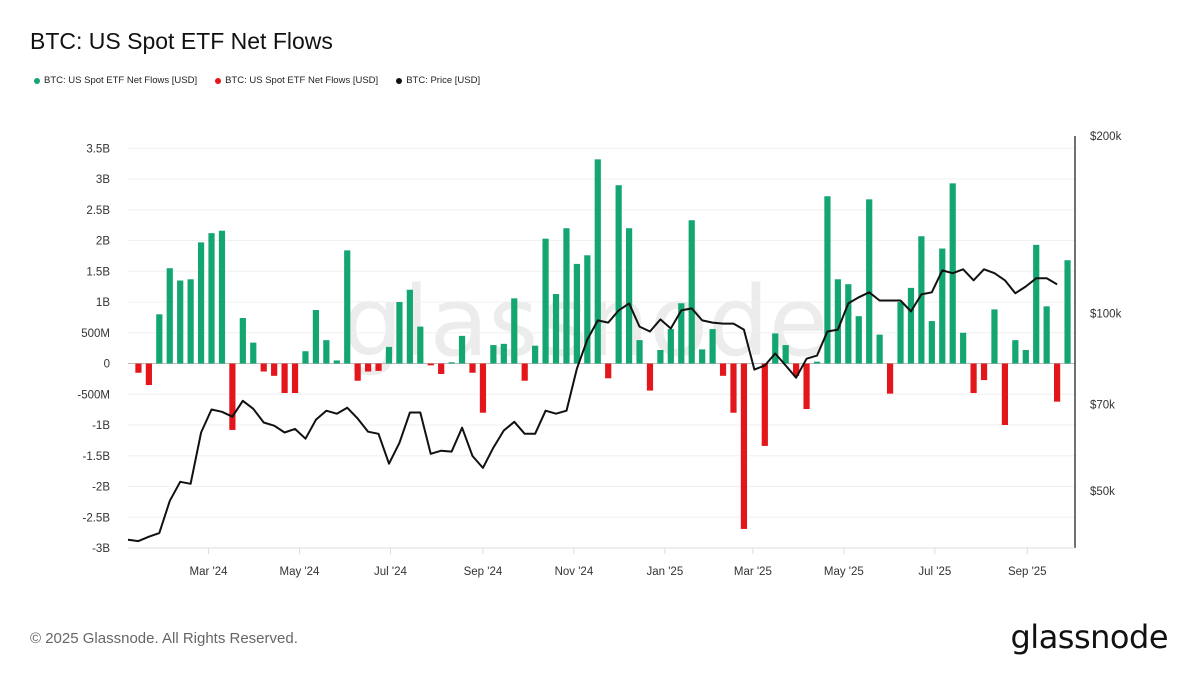 This screenshot has height=675, width=1200. Describe the element at coordinates (665, 572) in the screenshot. I see `x-tick-label: Jan '25` at that location.